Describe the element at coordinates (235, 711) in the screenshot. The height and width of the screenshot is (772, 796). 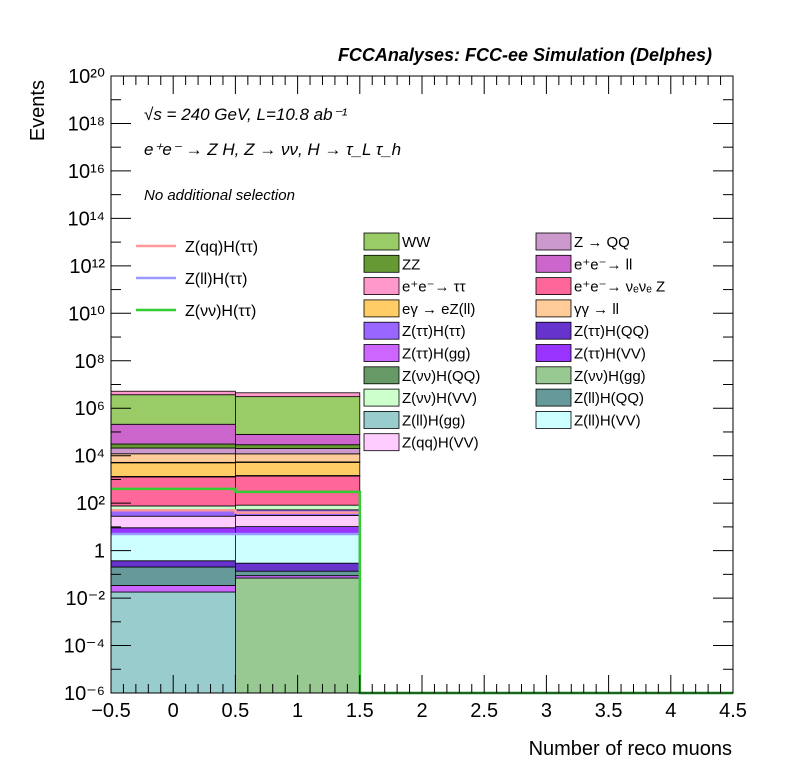
I see `x-tick-label-2: 0.5` at that location.